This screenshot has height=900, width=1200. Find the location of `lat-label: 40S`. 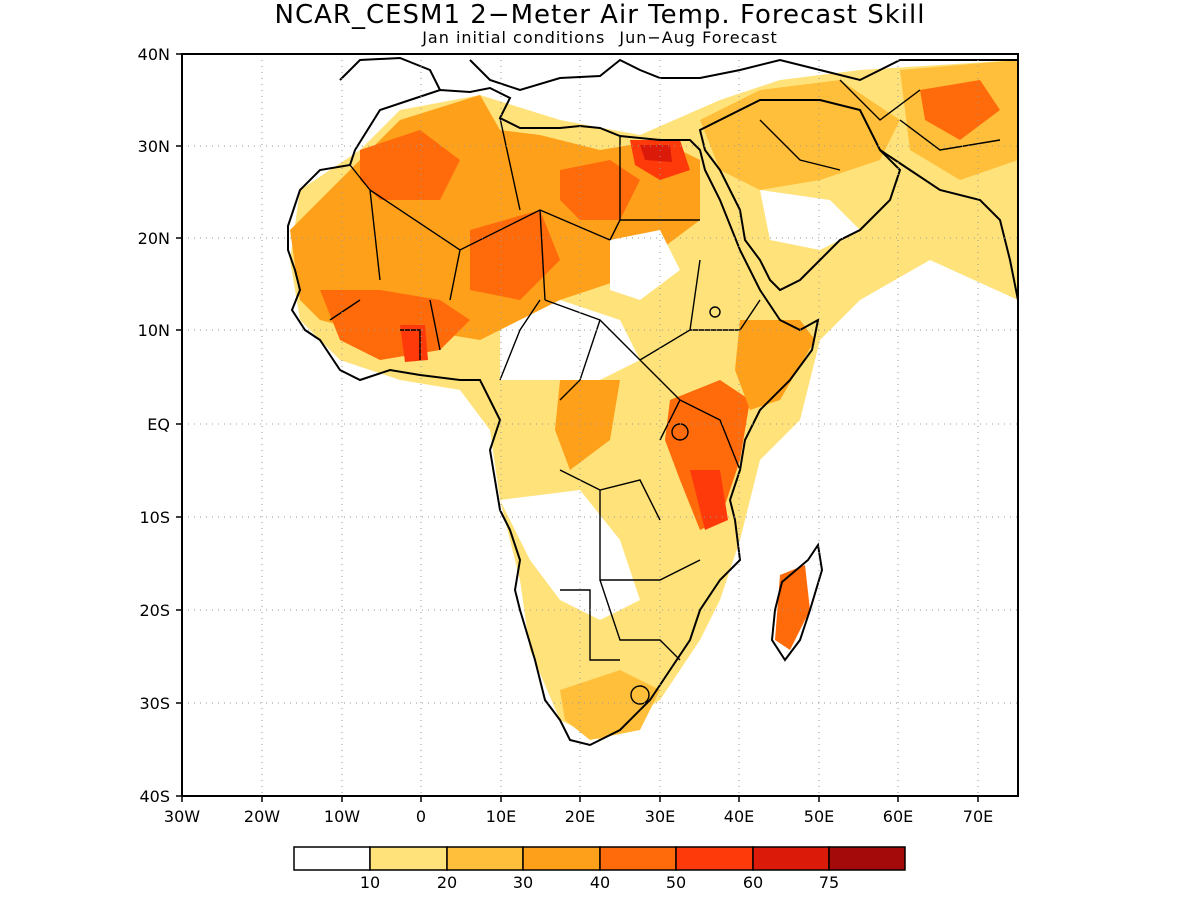

lat-label: 40S is located at coordinates (154, 796).